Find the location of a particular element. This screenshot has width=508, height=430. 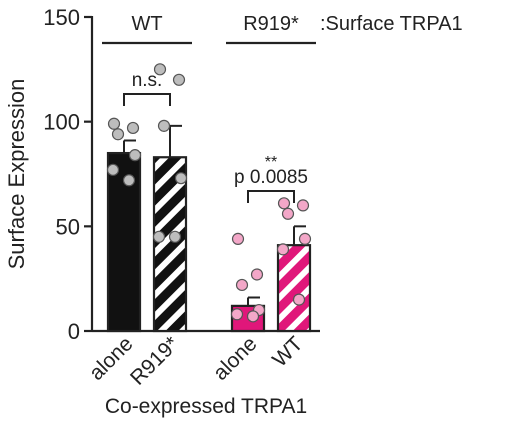

bar-group-3: WT is located at coordinates (290, 284).